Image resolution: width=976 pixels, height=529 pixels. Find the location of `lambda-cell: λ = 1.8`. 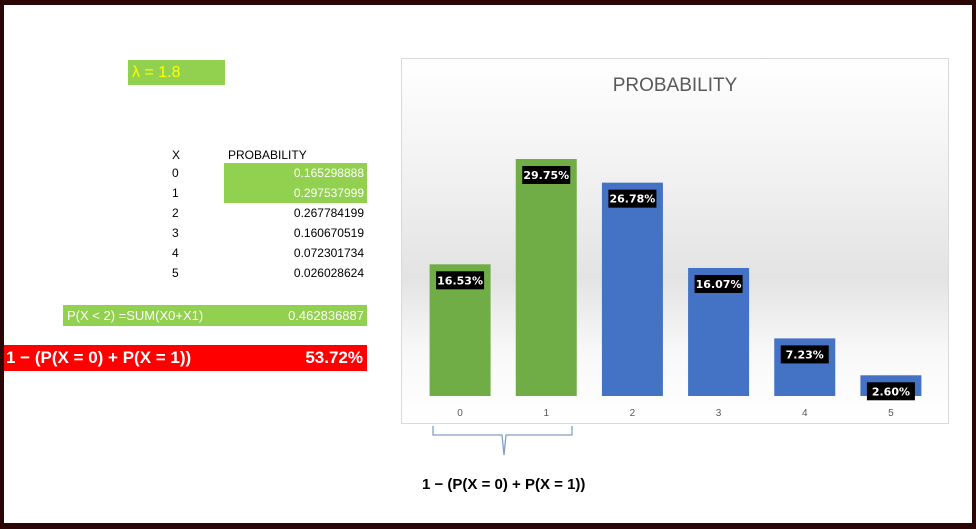

lambda-cell: λ = 1.8 is located at coordinates (176, 72).